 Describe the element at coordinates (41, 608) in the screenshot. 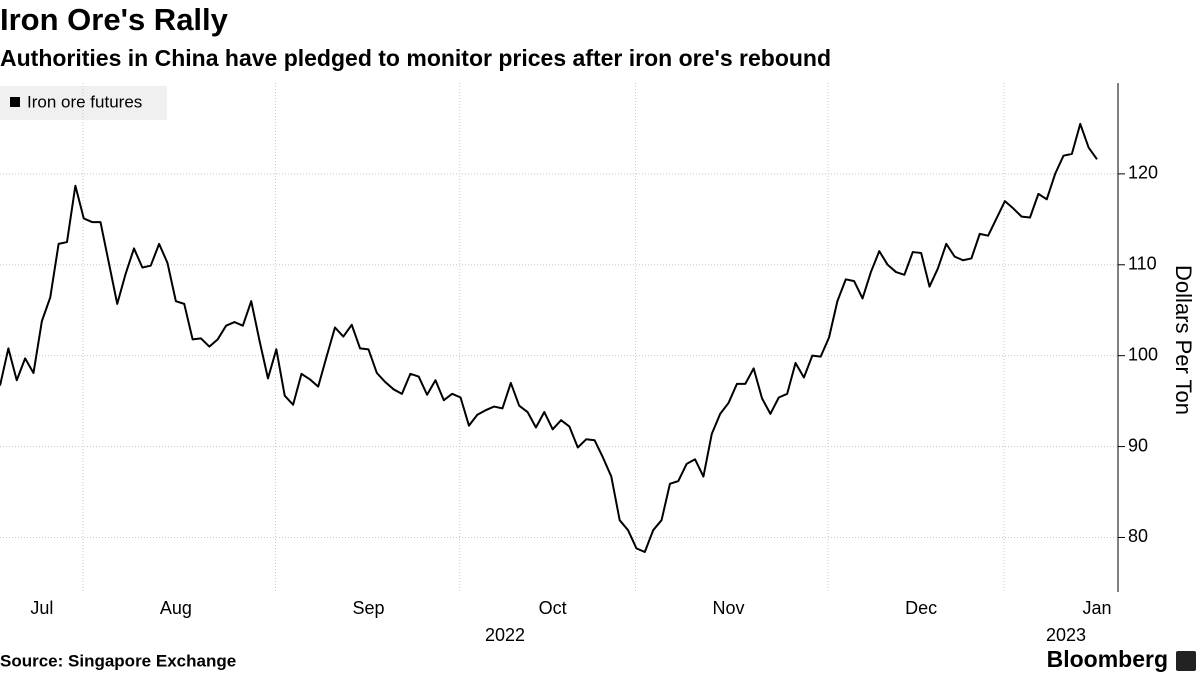

I see `x-tick-label: Jul` at that location.